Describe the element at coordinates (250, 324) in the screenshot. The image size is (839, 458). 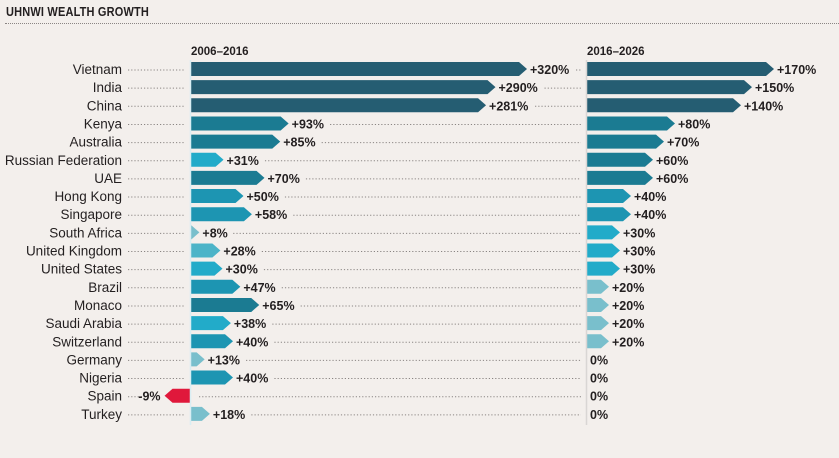
I see `value-label-2006-2016: +38%` at that location.